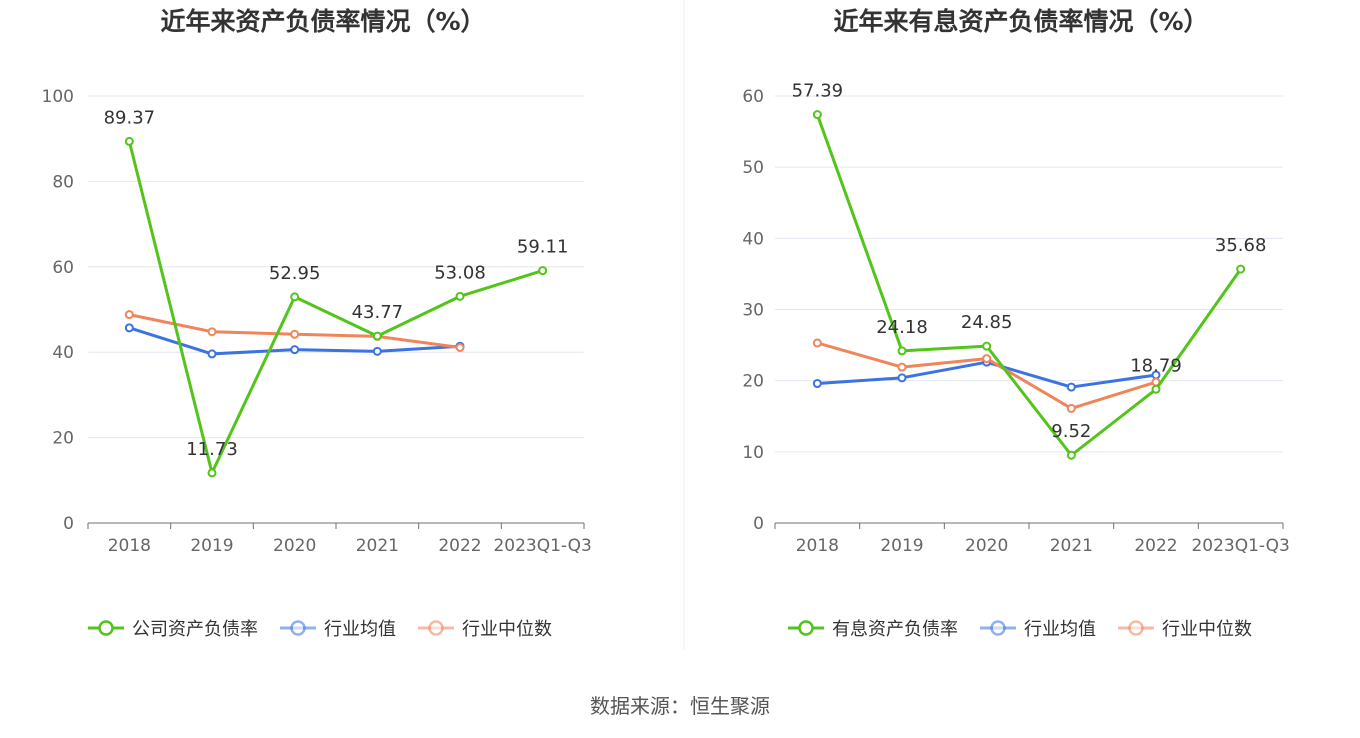 The height and width of the screenshot is (738, 1360). What do you see at coordinates (212, 449) in the screenshot?
I see `data-label: 11.73` at bounding box center [212, 449].